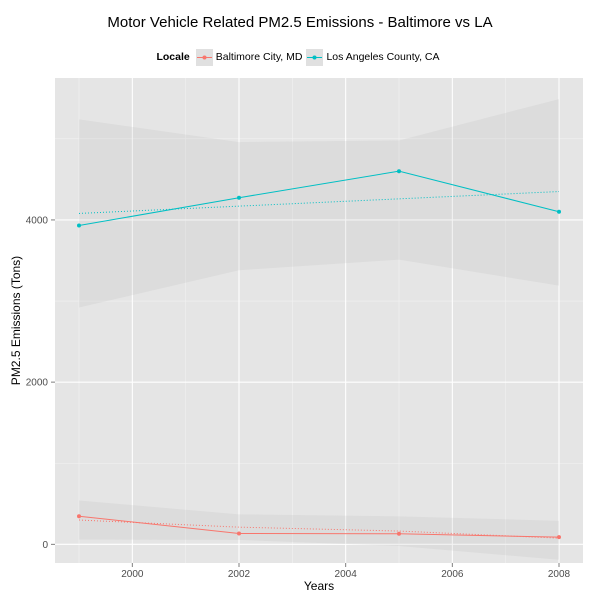 This screenshot has width=600, height=600. Describe the element at coordinates (239, 574) in the screenshot. I see `x-tick-label: 2002` at that location.